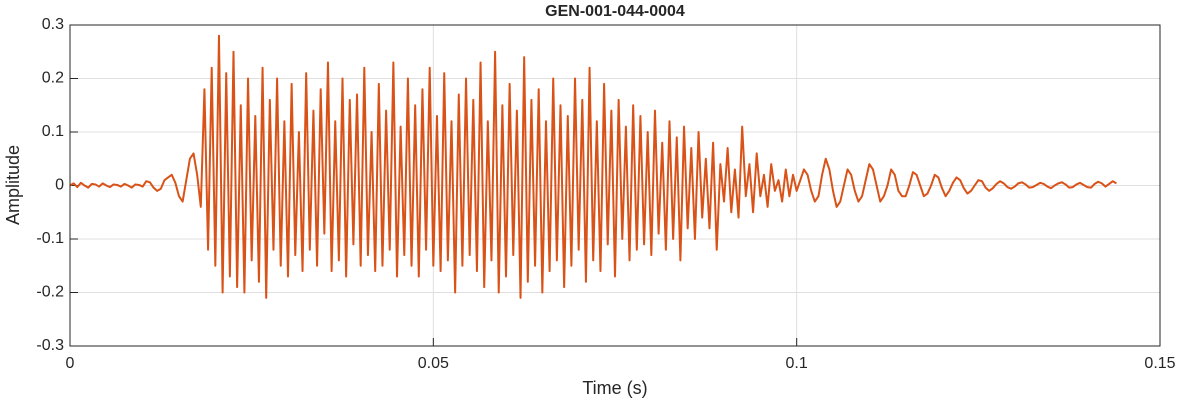  I want to click on x-tick-label: 0.15, so click(1159, 363).